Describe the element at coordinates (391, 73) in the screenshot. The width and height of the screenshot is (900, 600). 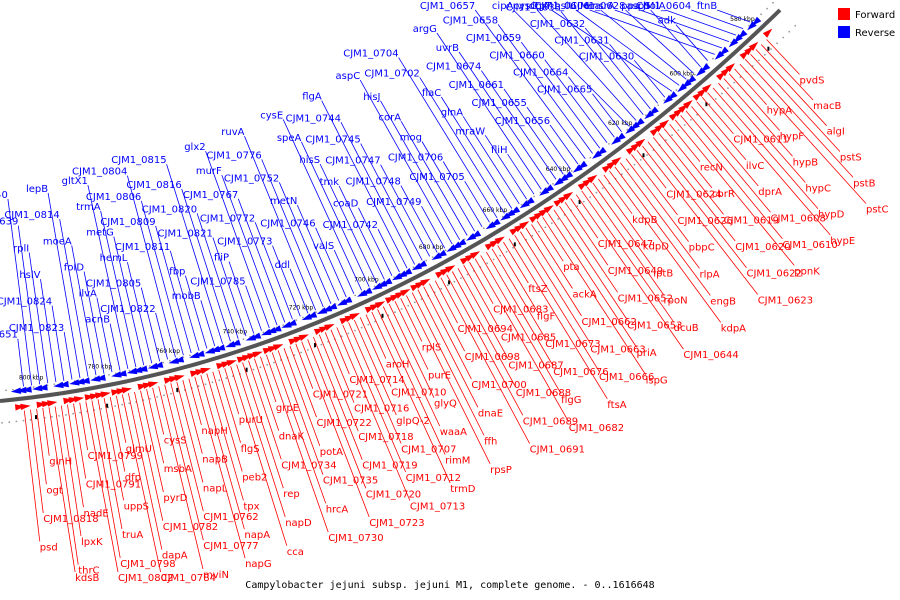
I see `reverse-gene-label: CJM1_0702` at that location.